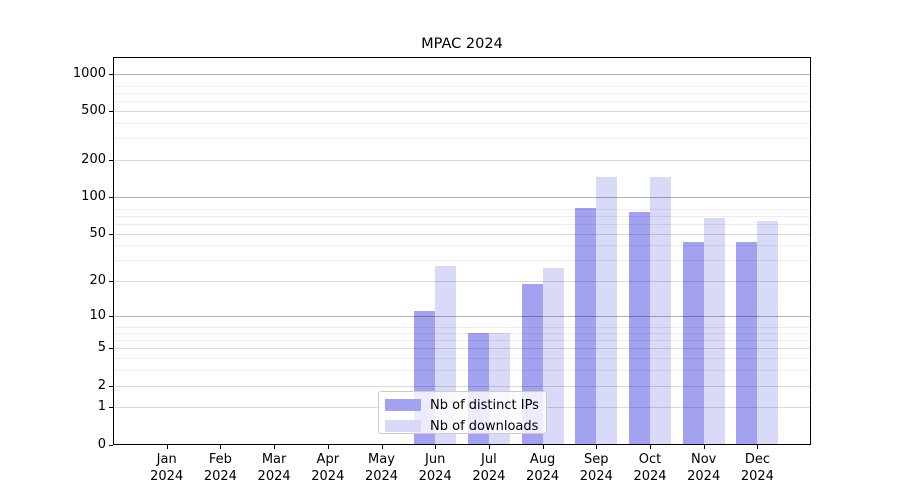 This screenshot has height=500, width=900. What do you see at coordinates (93, 196) in the screenshot?
I see `y-tick-label-100: 100` at bounding box center [93, 196].